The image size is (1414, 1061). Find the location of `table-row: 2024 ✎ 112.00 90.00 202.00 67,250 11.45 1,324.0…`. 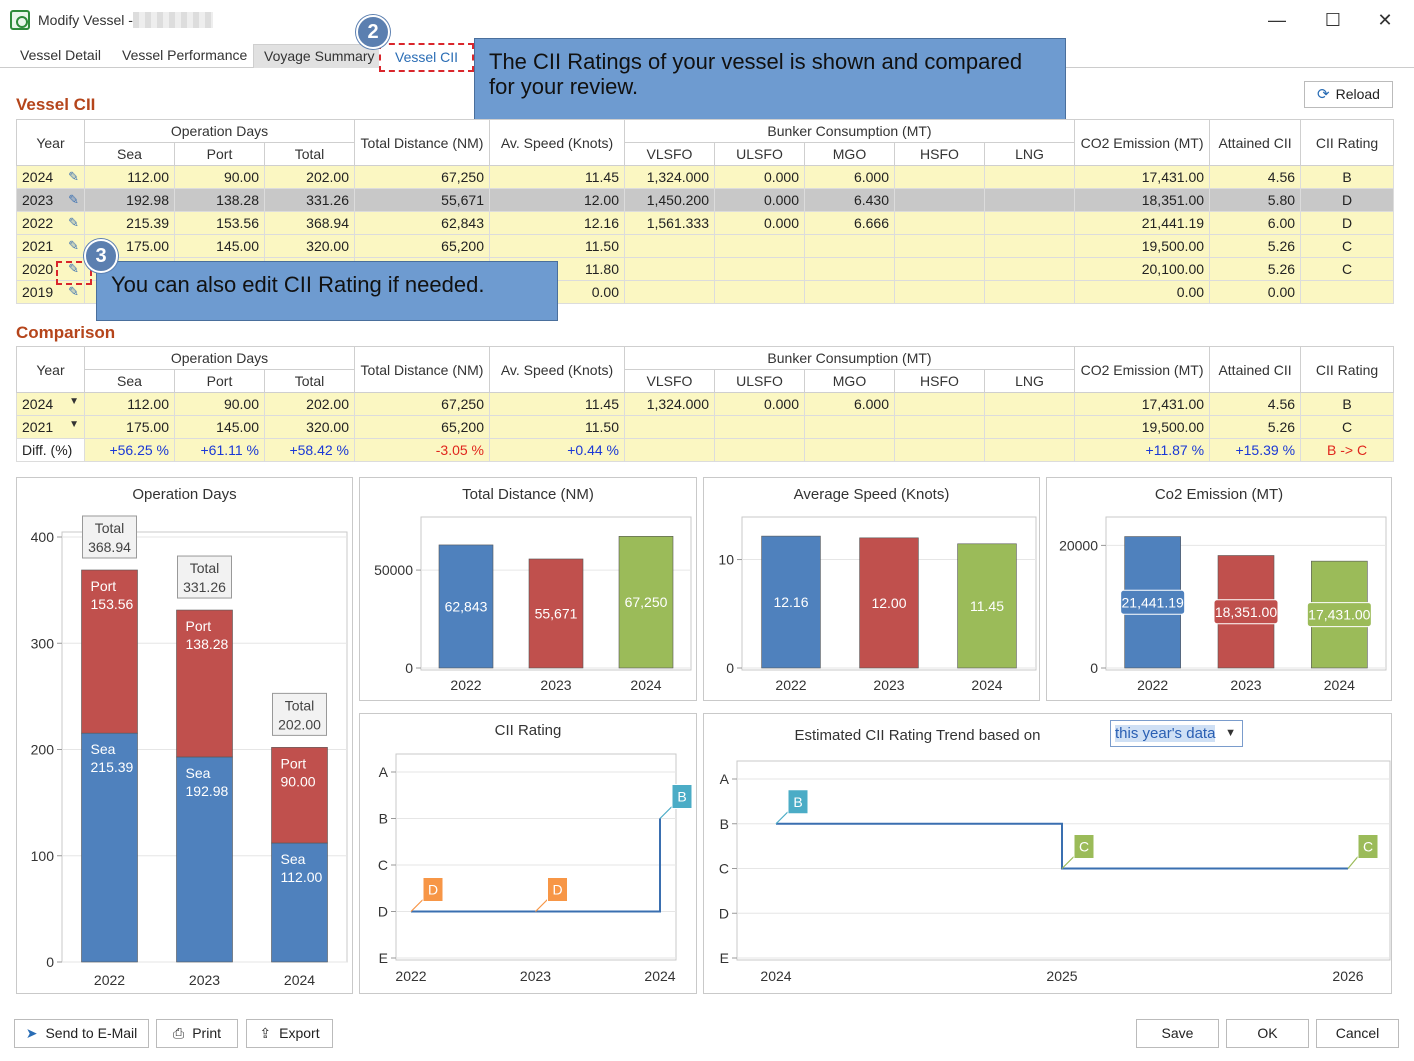

table-row: 2024 ✎ 112.00 90.00 202.00 67,250 11.45 1,324.0… is located at coordinates (705, 177).